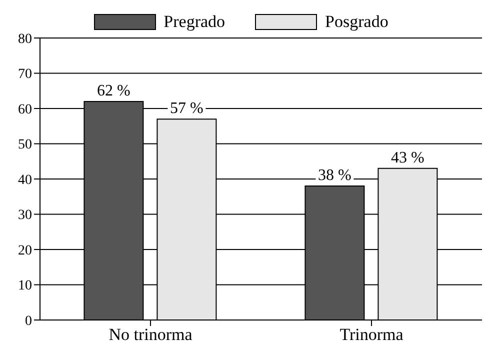 The width and height of the screenshot is (500, 362). What do you see at coordinates (113, 91) in the screenshot?
I see `data-label: 62 %` at bounding box center [113, 91].